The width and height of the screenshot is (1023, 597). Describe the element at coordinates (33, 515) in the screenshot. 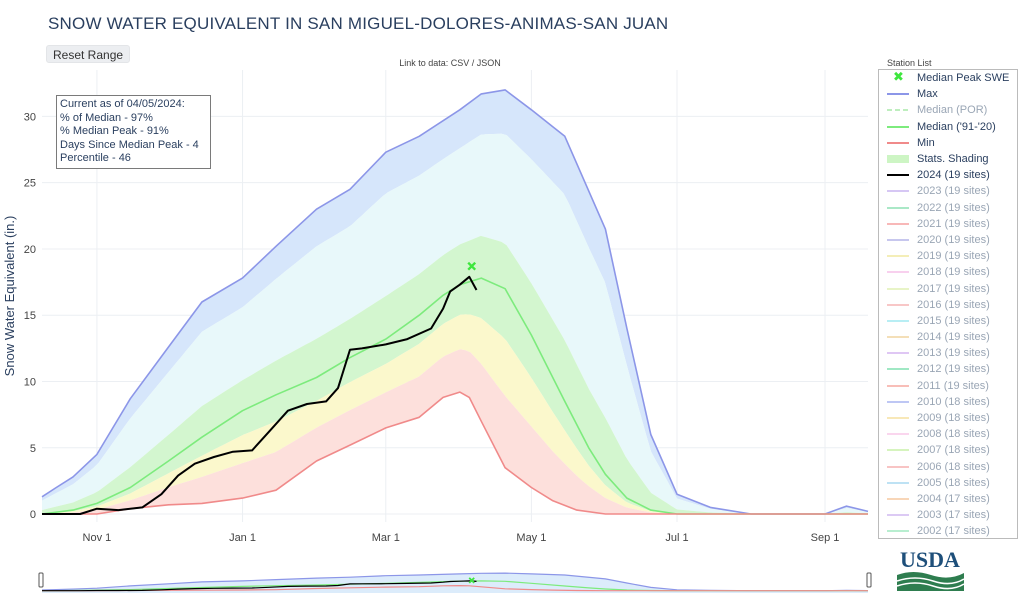

I see `y-tick-label: 0` at that location.